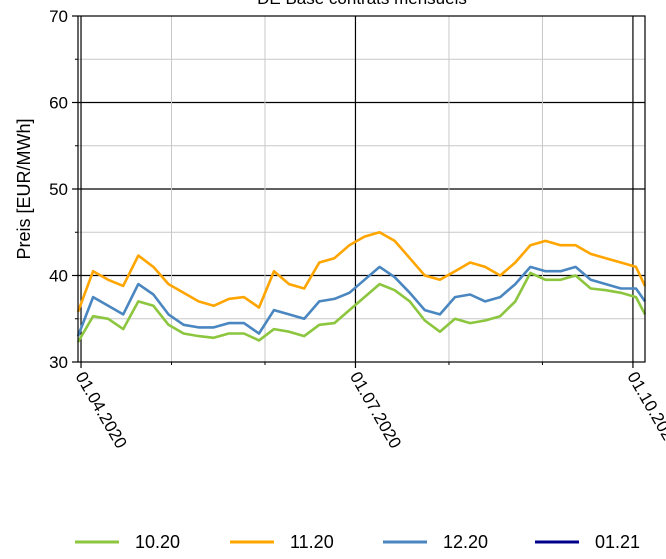  I want to click on x-axis: 01.04.2020 01.07.2020 01.10.2020, so click(369, 407).